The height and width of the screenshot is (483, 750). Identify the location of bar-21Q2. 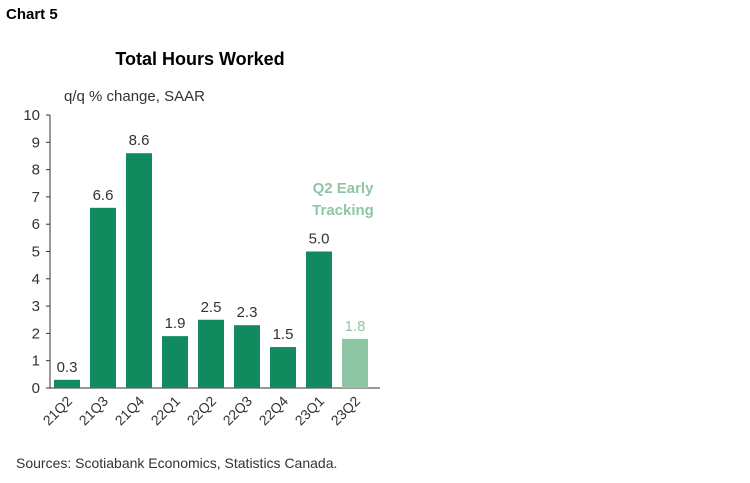
(67, 383).